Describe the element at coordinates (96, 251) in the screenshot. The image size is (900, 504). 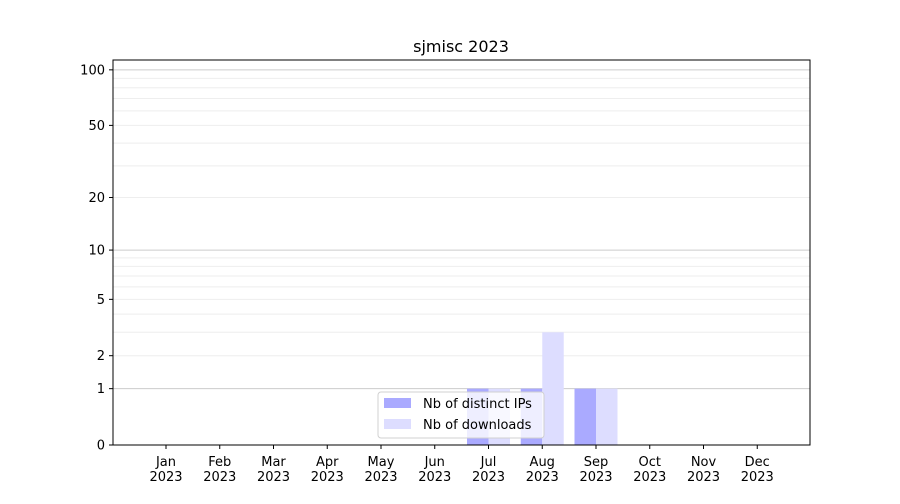
I see `y-tick-label: 10` at that location.